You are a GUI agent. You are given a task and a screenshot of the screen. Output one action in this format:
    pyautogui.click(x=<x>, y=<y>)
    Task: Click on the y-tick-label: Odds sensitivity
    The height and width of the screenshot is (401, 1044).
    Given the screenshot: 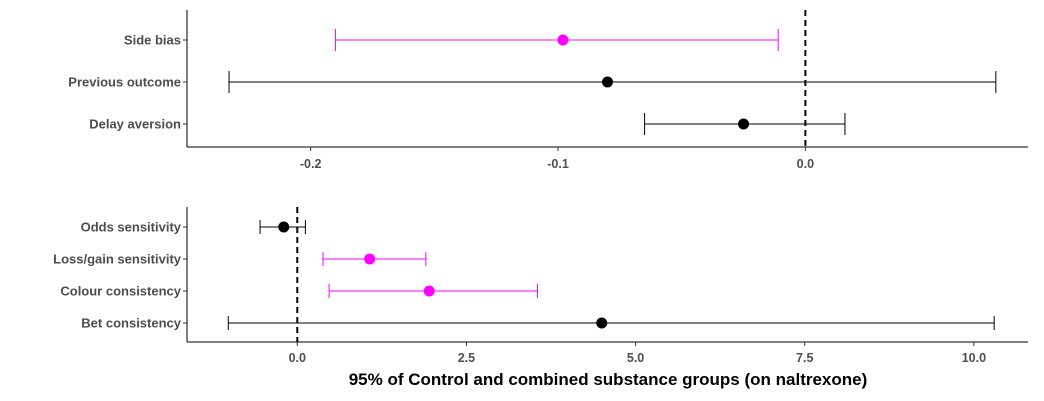 What is the action you would take?
    pyautogui.click(x=131, y=227)
    